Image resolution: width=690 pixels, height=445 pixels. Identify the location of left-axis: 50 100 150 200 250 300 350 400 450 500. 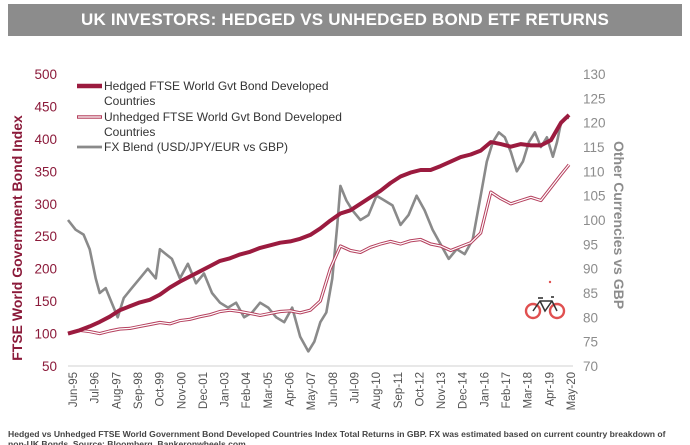
(45, 220).